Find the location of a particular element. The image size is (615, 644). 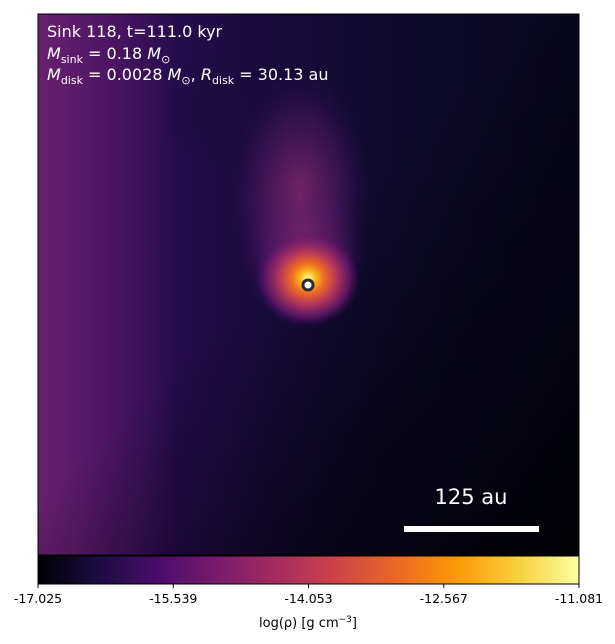

colorbar-tick-label: -17.025 is located at coordinates (38, 598).